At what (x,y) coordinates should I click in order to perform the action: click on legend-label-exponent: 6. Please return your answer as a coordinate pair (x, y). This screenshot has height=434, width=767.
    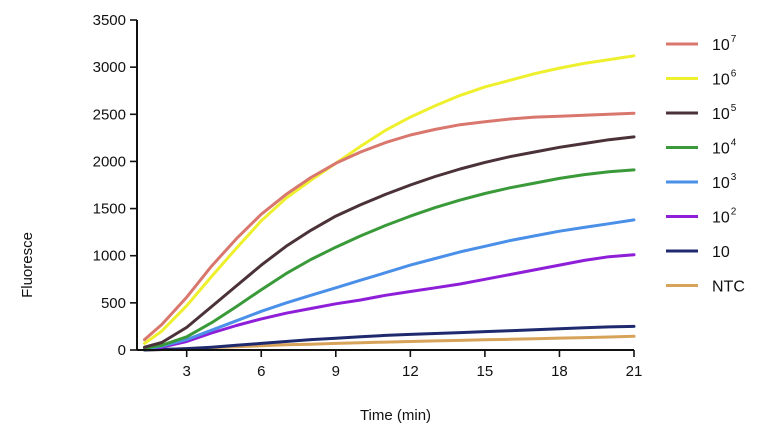
    Looking at the image, I should click on (734, 74).